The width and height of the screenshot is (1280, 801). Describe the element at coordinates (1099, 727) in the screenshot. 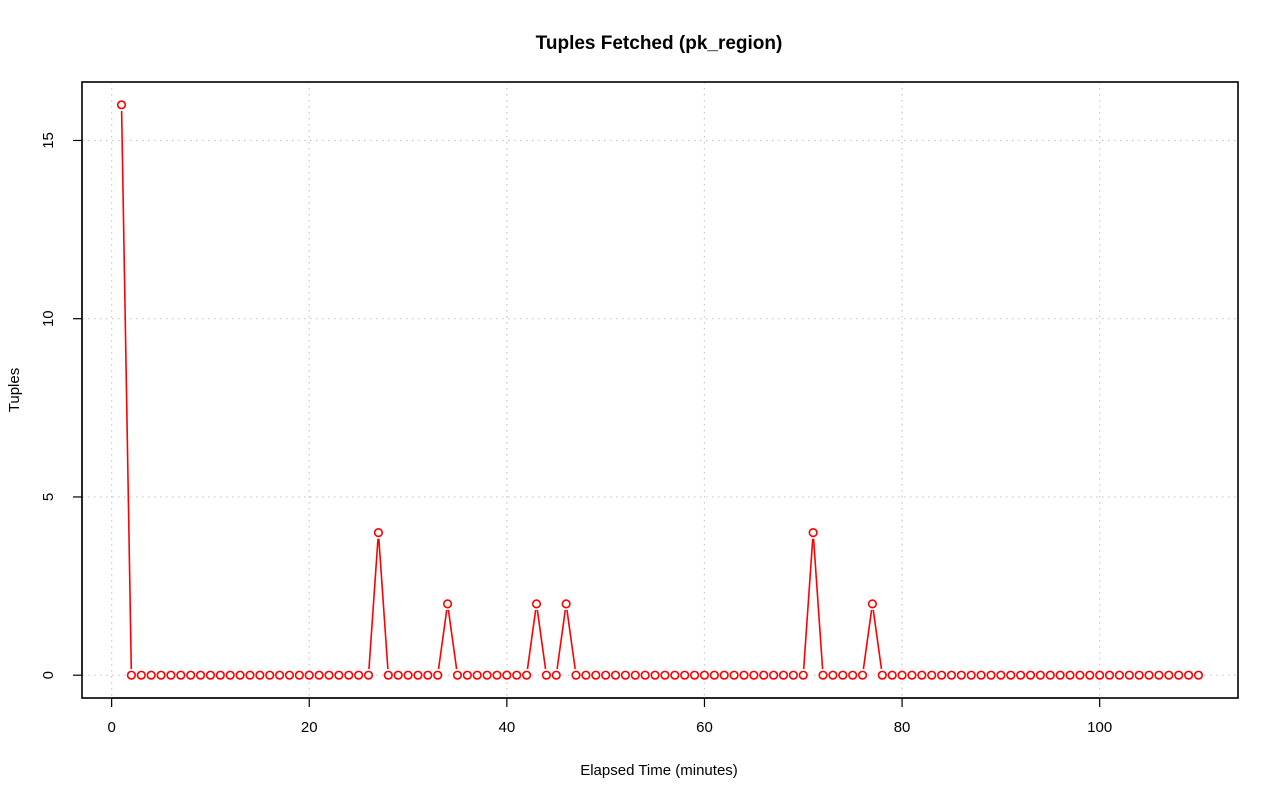

I see `x-tick-label: 100` at that location.